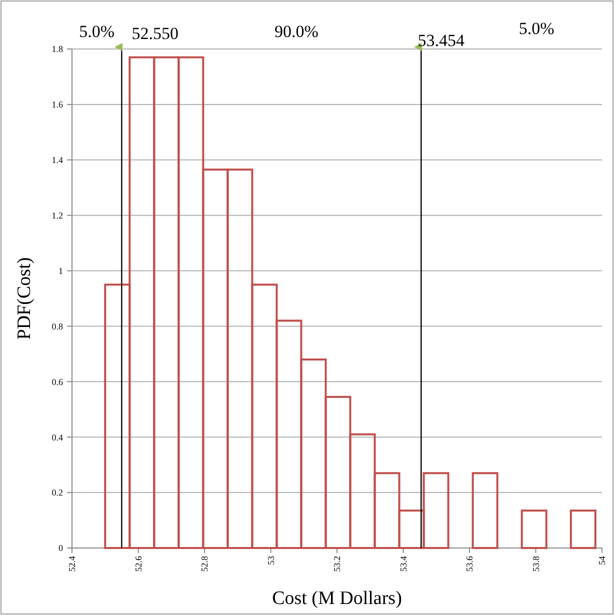 Image resolution: width=614 pixels, height=615 pixels. Describe the element at coordinates (58, 105) in the screenshot. I see `y-tick-label: 1.6` at that location.